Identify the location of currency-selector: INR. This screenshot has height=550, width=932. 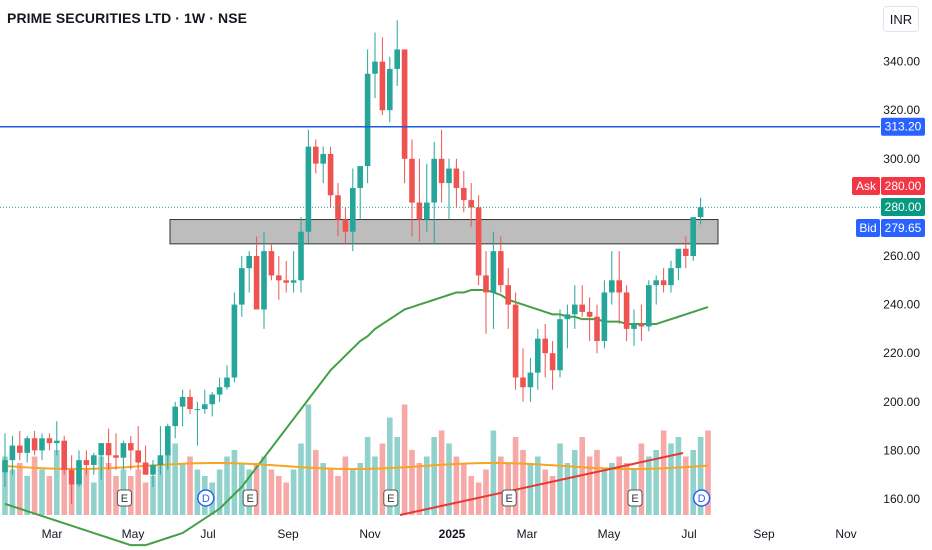
(901, 19).